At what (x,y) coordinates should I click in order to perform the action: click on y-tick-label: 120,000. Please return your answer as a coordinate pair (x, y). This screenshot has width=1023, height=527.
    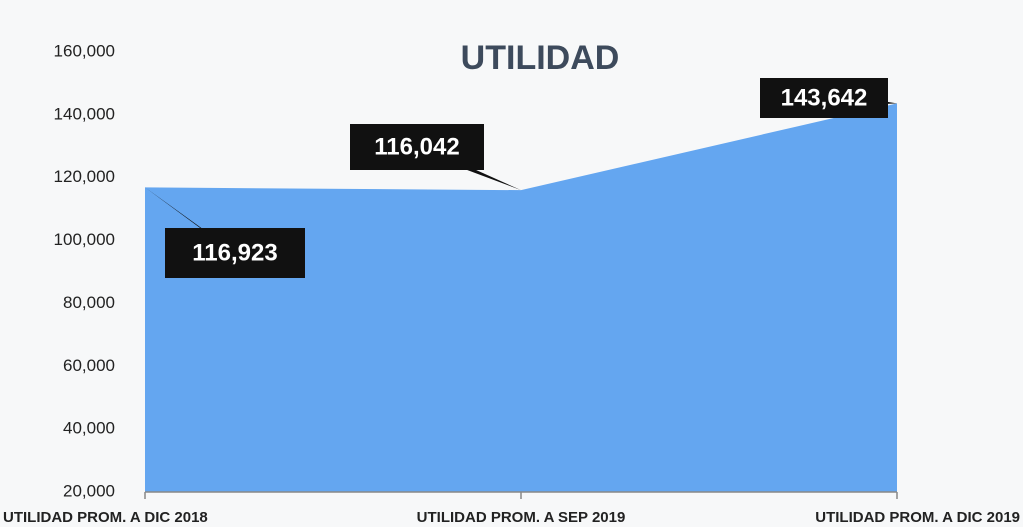
    Looking at the image, I should click on (84, 176).